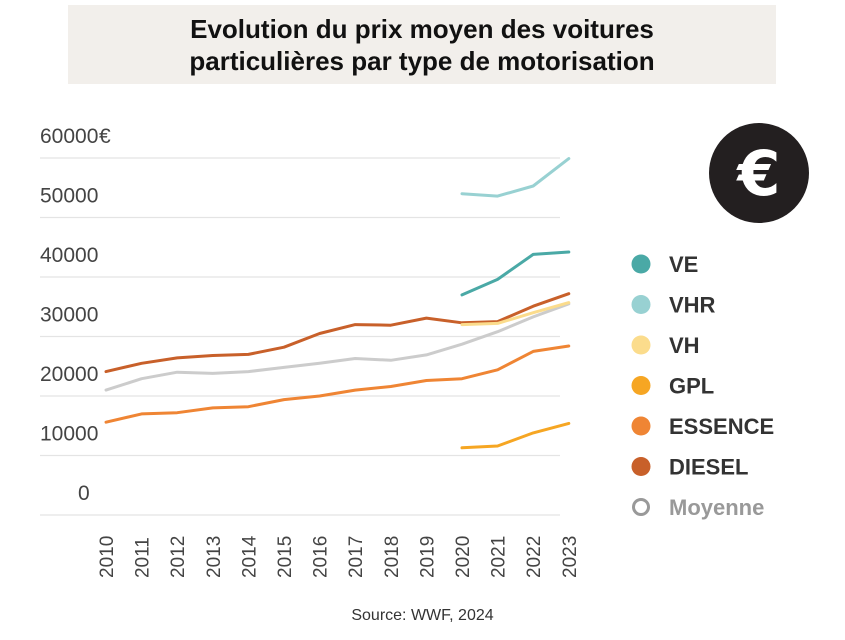  What do you see at coordinates (515, 314) in the screenshot?
I see `series-line-vh` at bounding box center [515, 314].